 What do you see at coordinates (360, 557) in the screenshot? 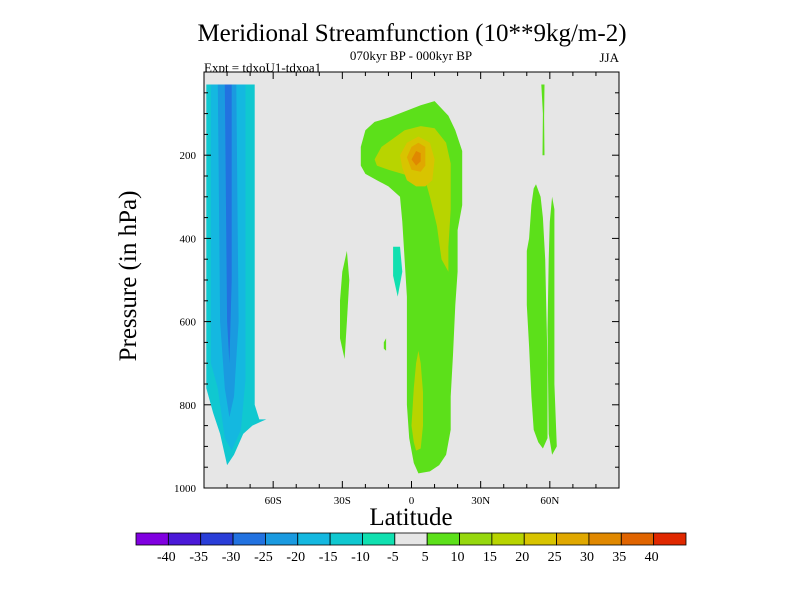
I see `colorbar-label: -10` at bounding box center [360, 557].